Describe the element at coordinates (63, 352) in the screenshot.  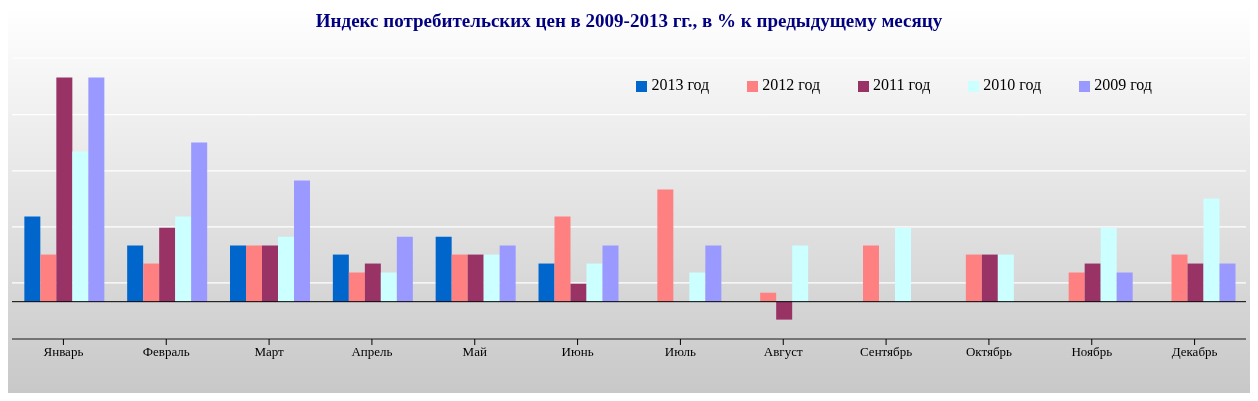
I see `x-tick-label: Январь` at that location.